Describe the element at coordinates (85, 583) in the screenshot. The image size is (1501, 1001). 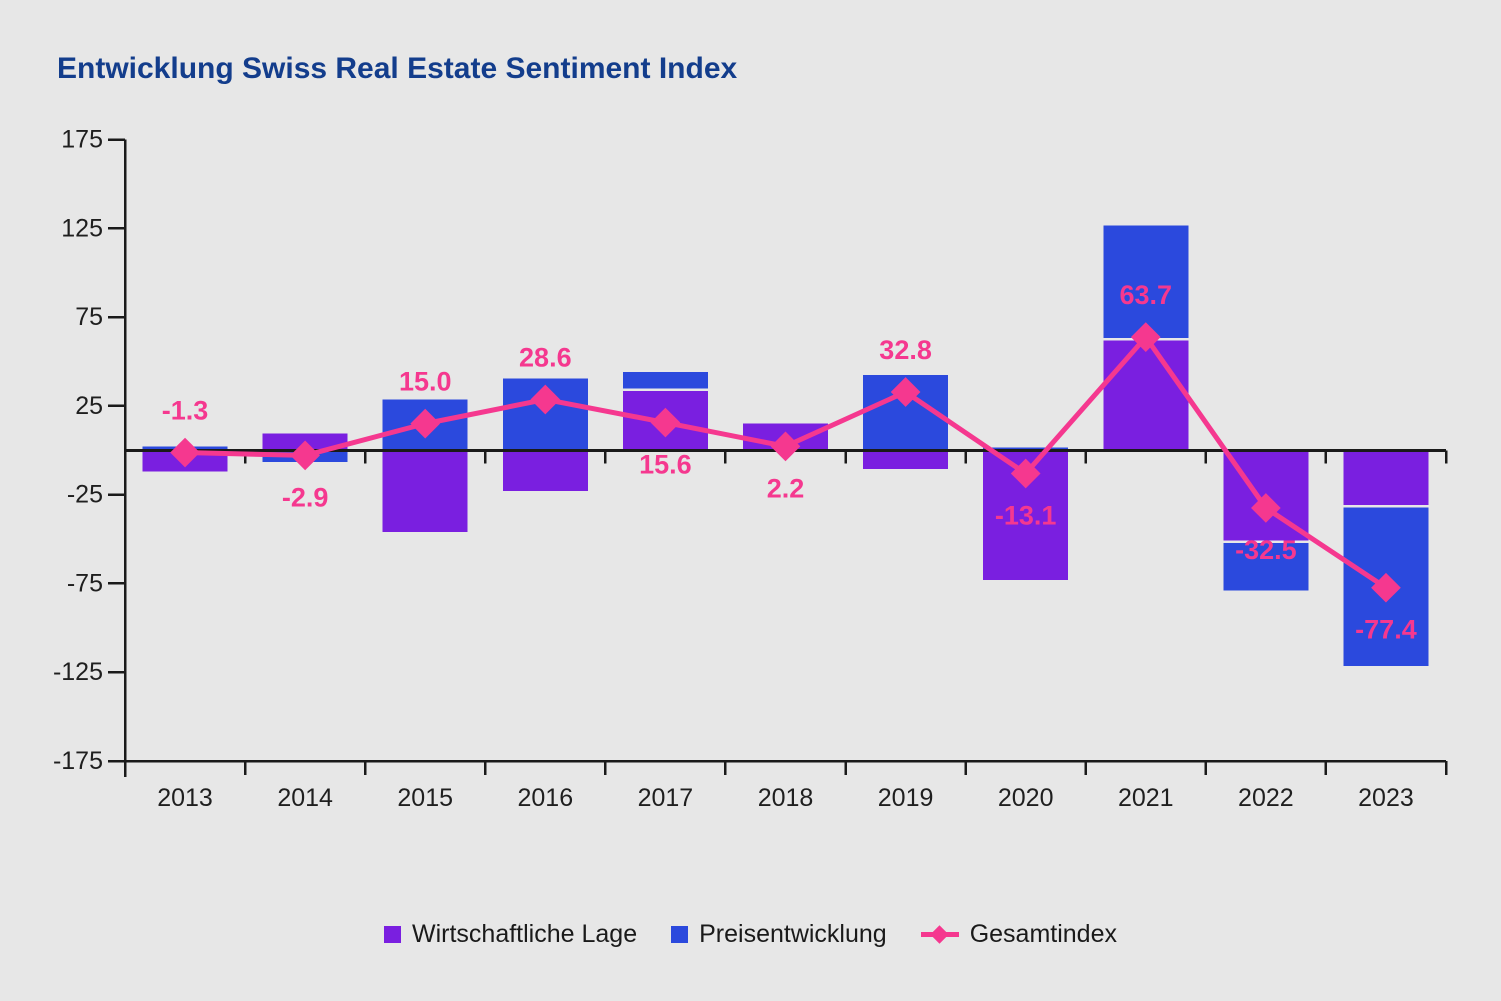
I see `y-axis-label: -75` at that location.